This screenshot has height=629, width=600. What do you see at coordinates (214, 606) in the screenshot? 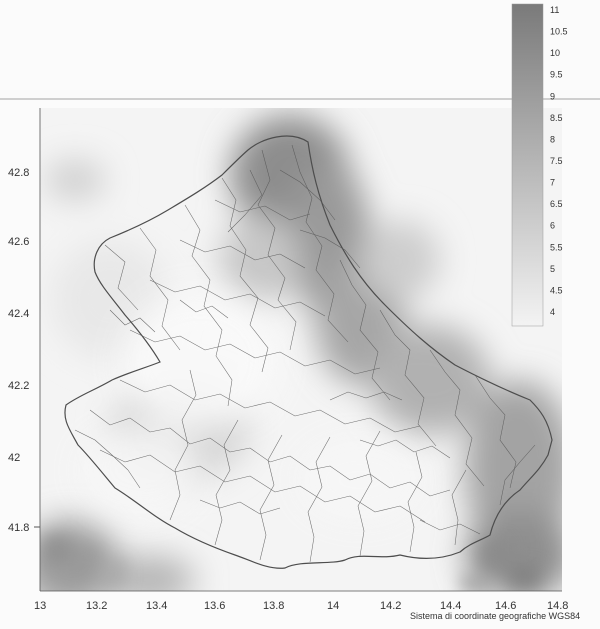
I see `x-tick-label: 13.6` at bounding box center [214, 606].